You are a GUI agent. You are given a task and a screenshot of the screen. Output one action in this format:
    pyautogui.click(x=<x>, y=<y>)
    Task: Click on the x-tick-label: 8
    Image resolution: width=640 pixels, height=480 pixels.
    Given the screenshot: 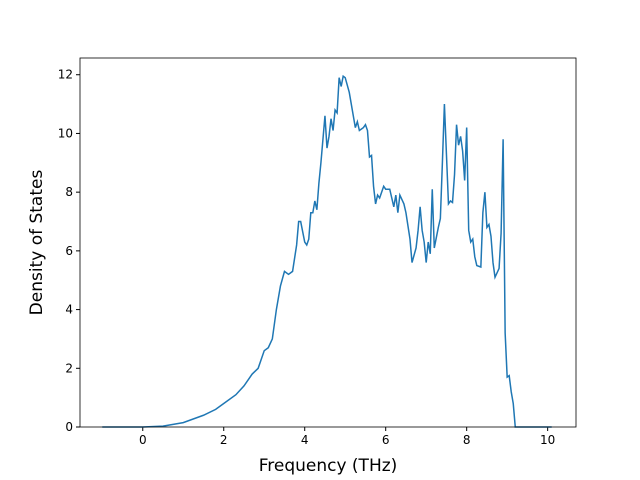 What is the action you would take?
    pyautogui.click(x=467, y=440)
    